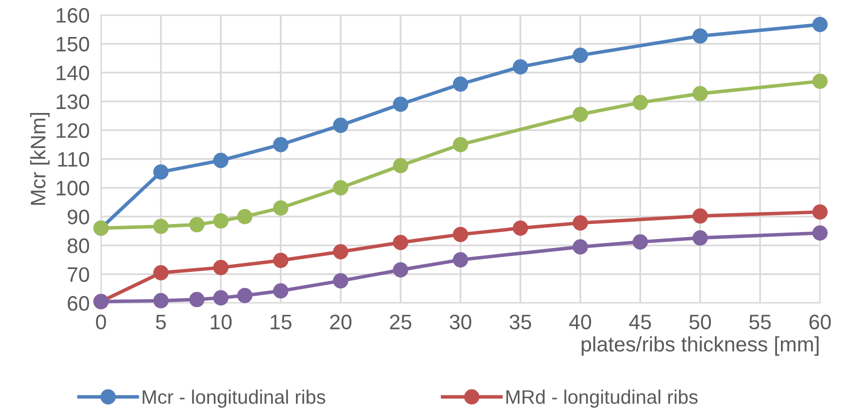 The image size is (844, 415). What do you see at coordinates (73, 73) in the screenshot?
I see `y-tick-label: 140` at bounding box center [73, 73].